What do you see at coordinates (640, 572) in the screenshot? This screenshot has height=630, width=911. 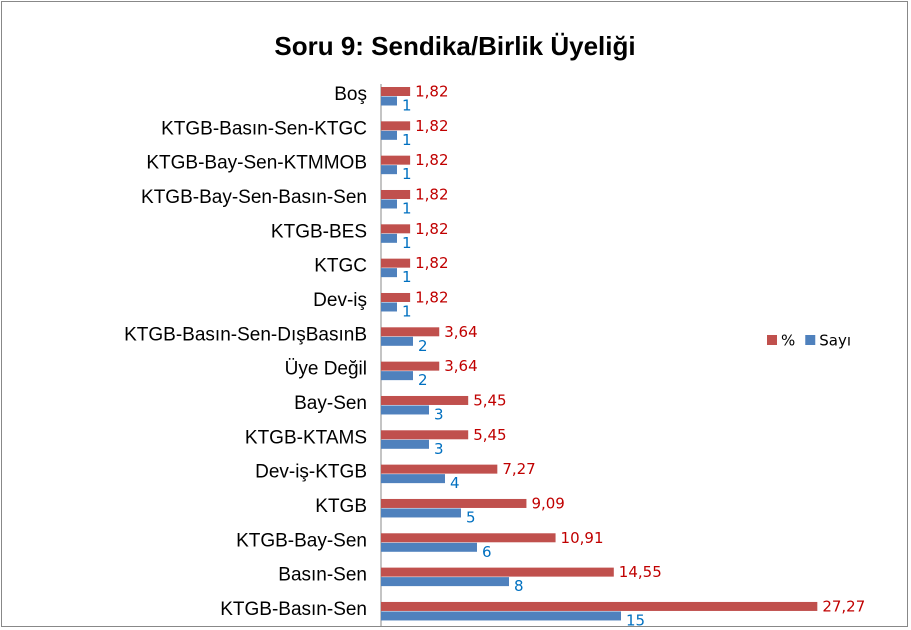 I see `data-label: 14,55` at bounding box center [640, 572].